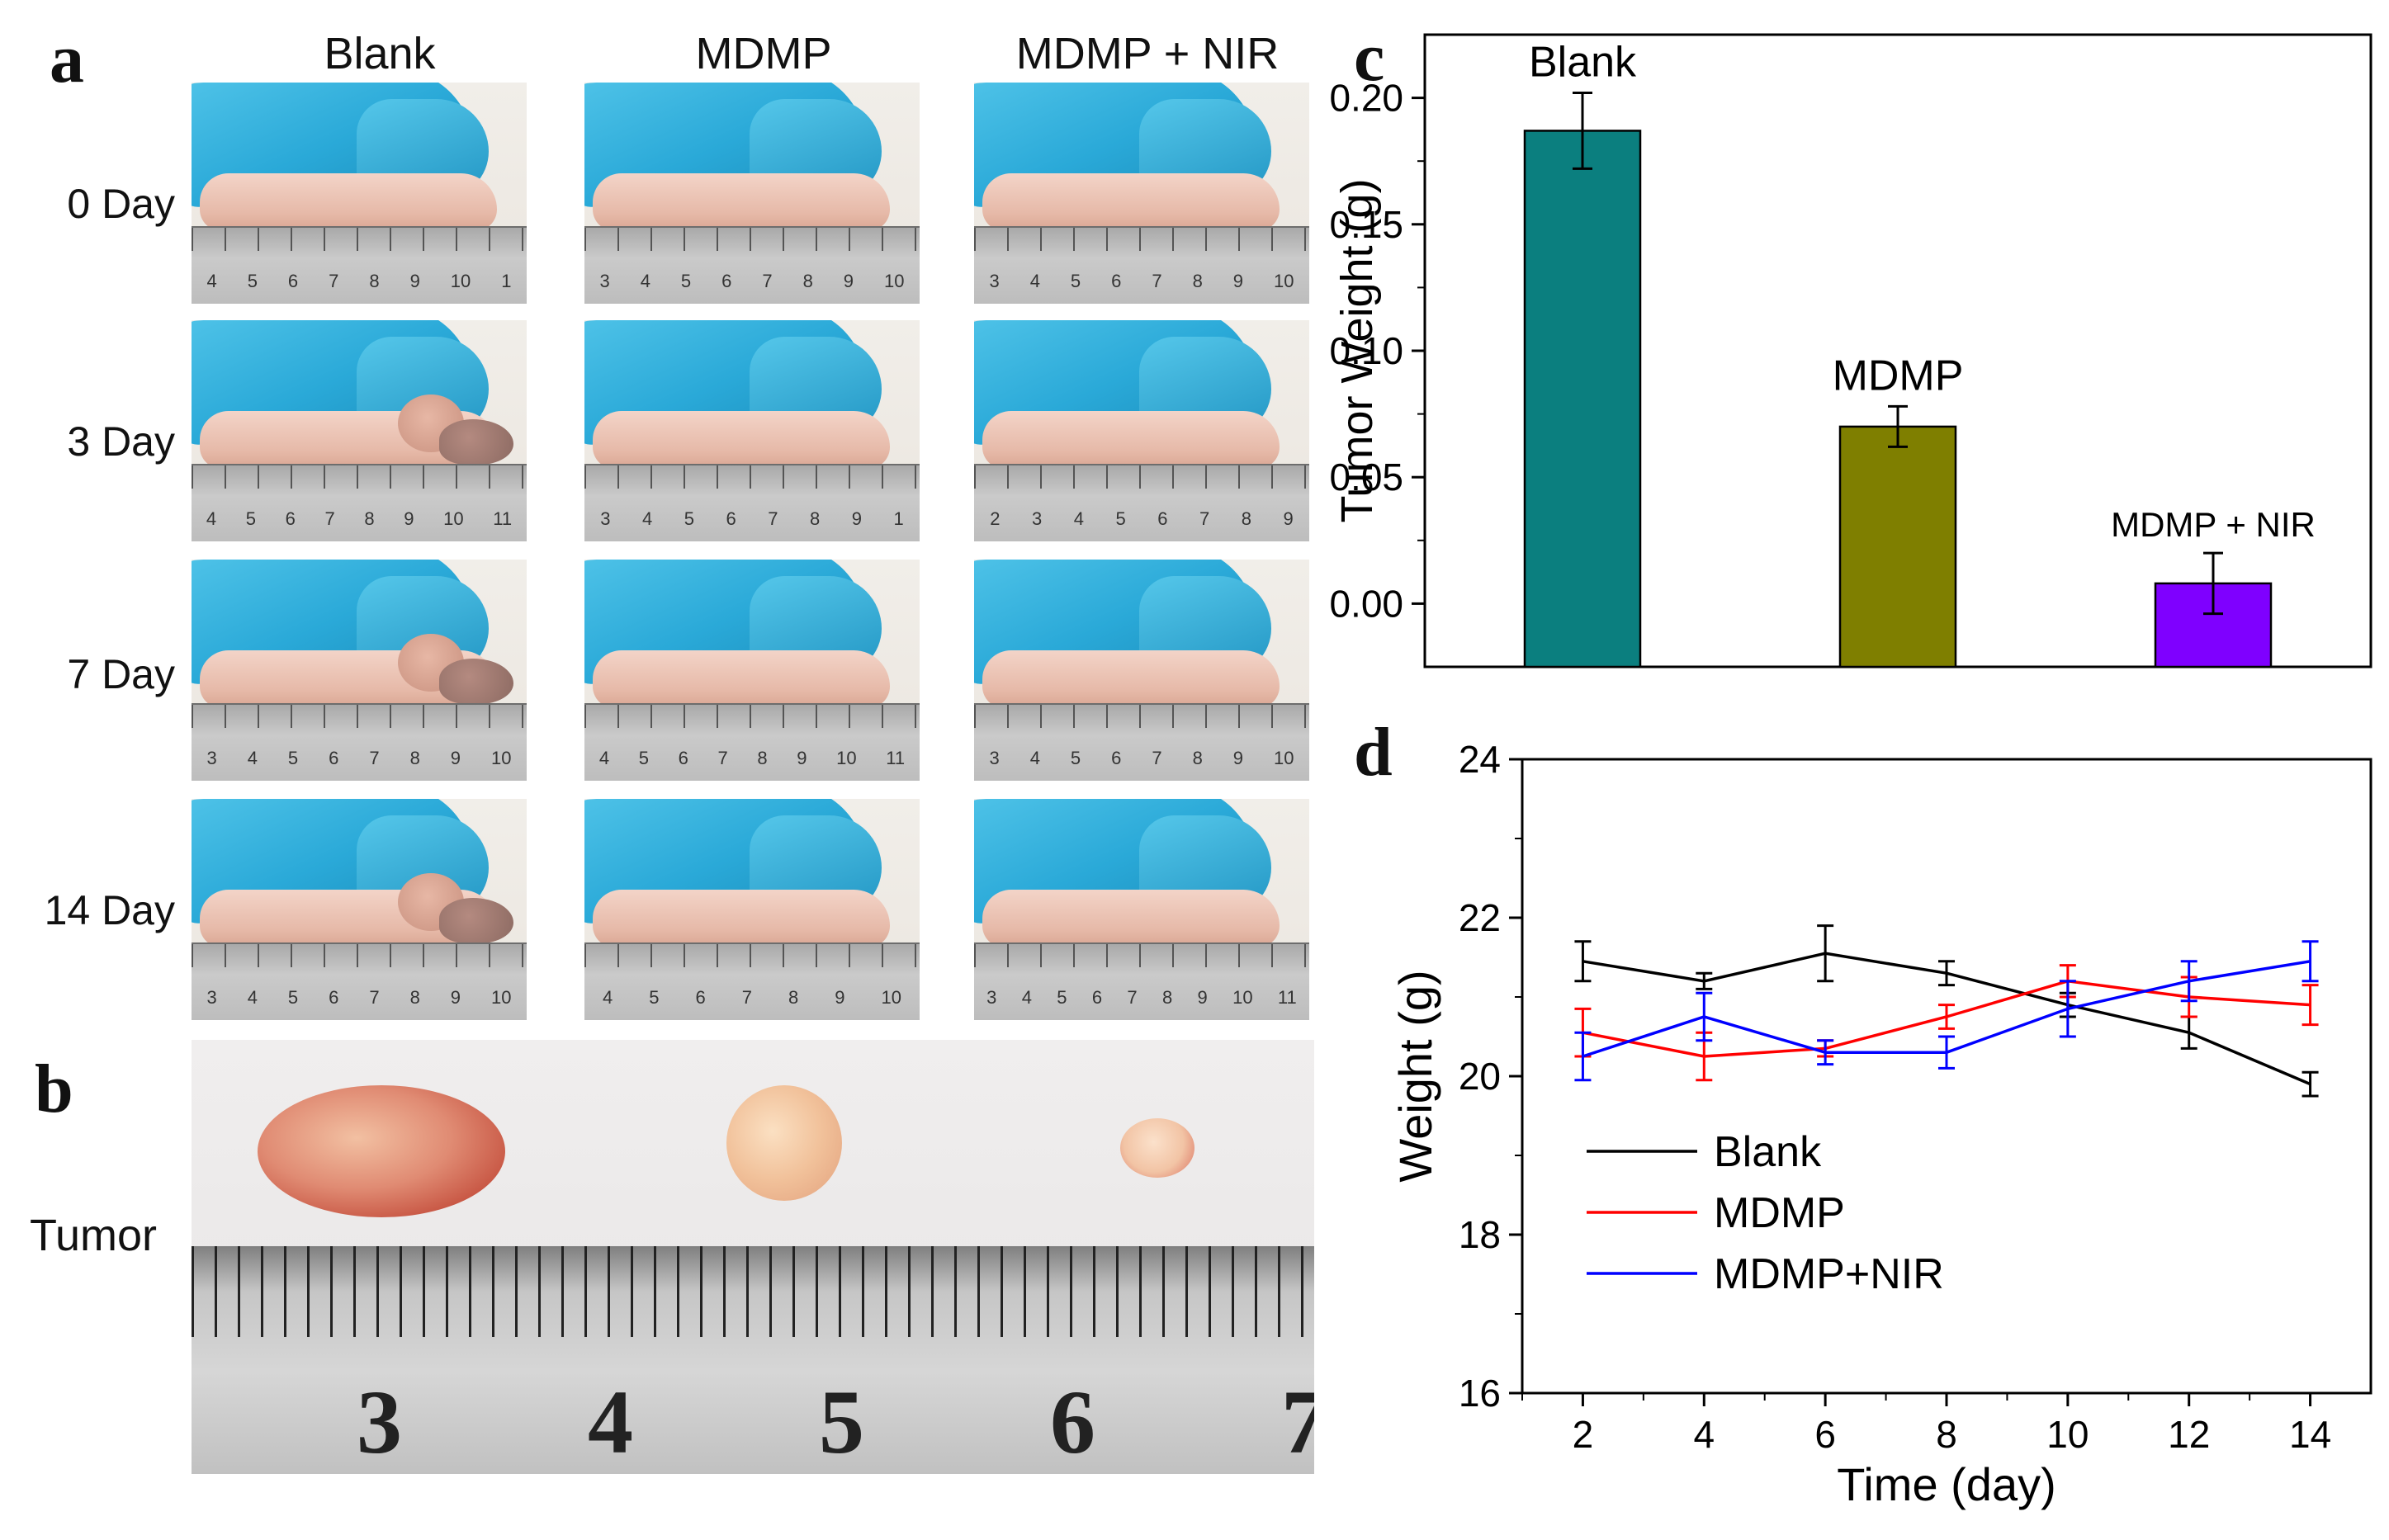 The image size is (2389, 1540). I want to click on y-tick-label: 16, so click(1480, 1393).